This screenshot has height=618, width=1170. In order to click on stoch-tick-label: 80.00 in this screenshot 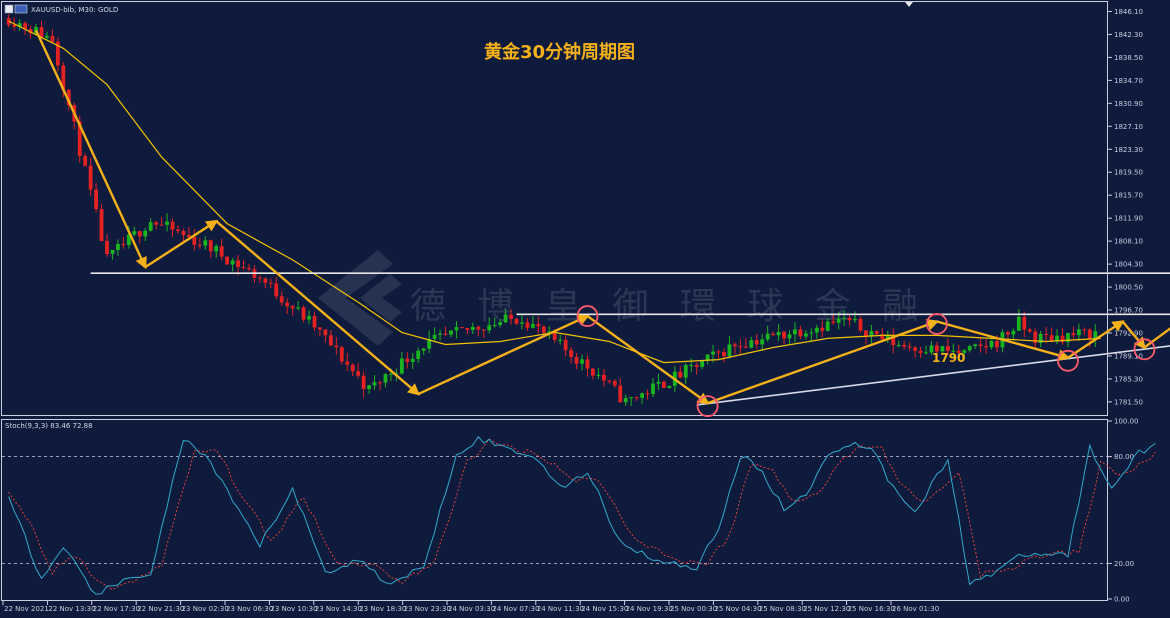, I will do `click(1124, 457)`.